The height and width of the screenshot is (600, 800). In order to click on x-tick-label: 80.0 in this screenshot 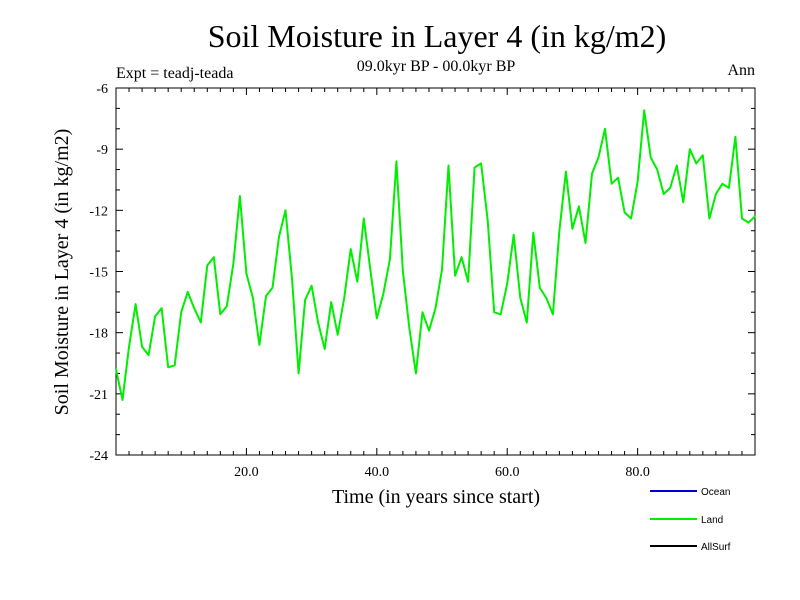, I will do `click(637, 472)`.